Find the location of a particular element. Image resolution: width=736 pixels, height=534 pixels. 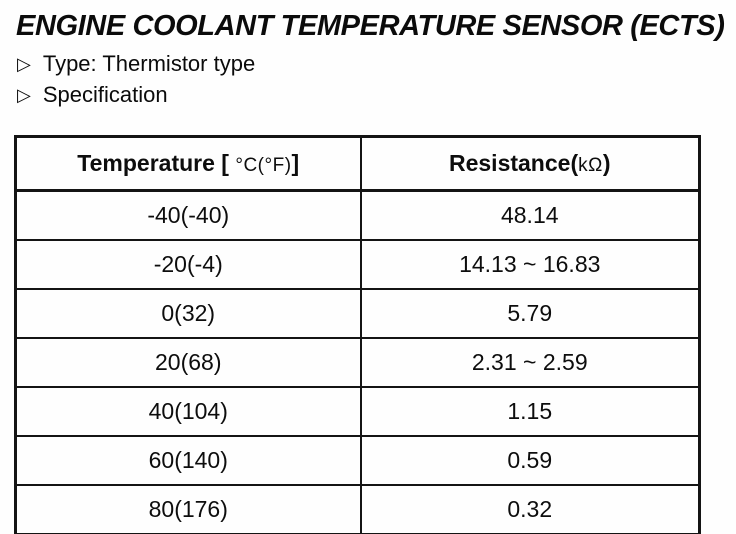

table-row: 40(104) 1.15 is located at coordinates (357, 411).